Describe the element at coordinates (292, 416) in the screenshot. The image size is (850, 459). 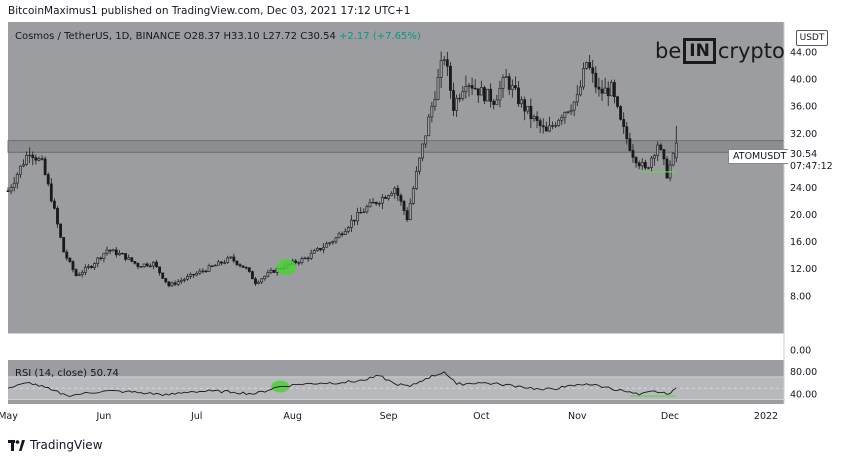
I see `time-tick-label: Aug` at that location.